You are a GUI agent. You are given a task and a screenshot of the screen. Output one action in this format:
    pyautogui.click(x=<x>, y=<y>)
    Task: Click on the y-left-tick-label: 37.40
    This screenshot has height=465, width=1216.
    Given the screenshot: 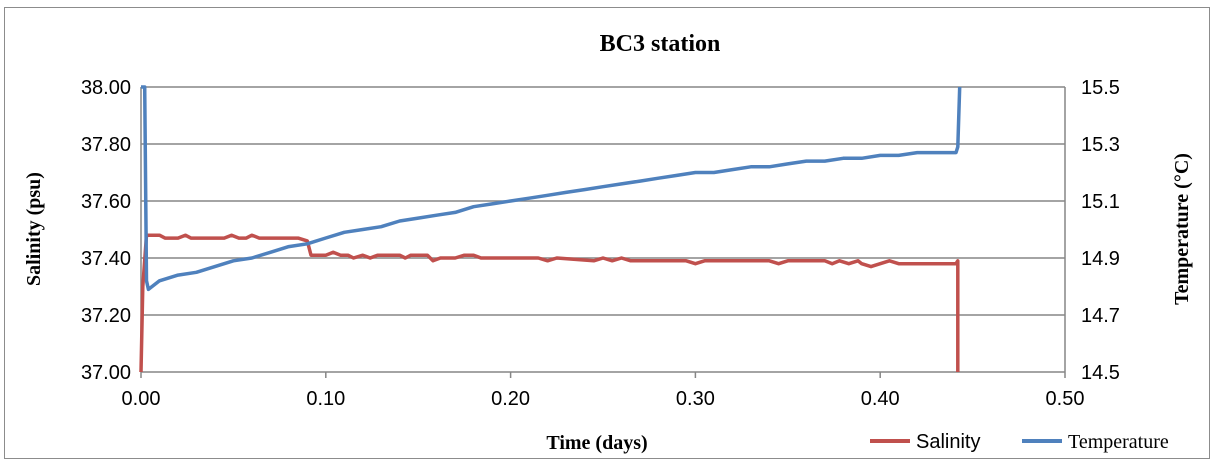 What is the action you would take?
    pyautogui.click(x=106, y=259)
    